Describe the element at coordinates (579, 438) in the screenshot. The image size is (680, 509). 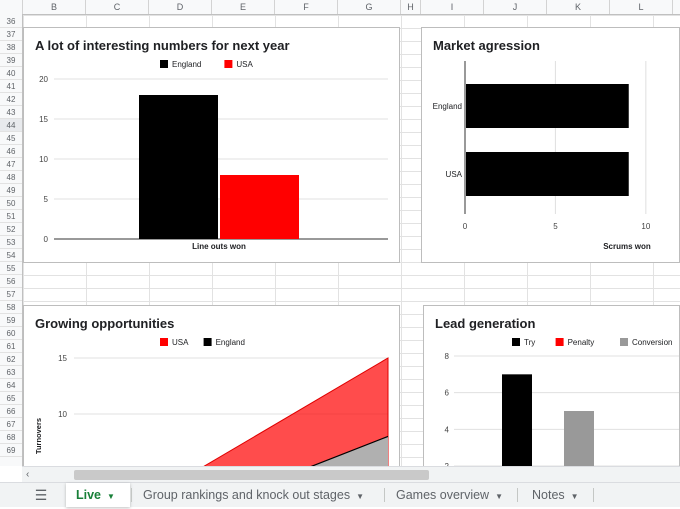
I see `bar-conversion` at that location.